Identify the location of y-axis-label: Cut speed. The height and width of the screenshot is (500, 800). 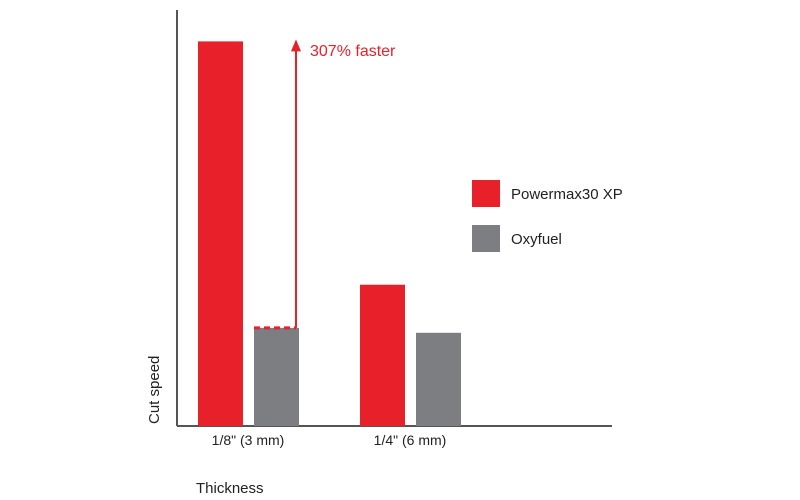
(154, 390).